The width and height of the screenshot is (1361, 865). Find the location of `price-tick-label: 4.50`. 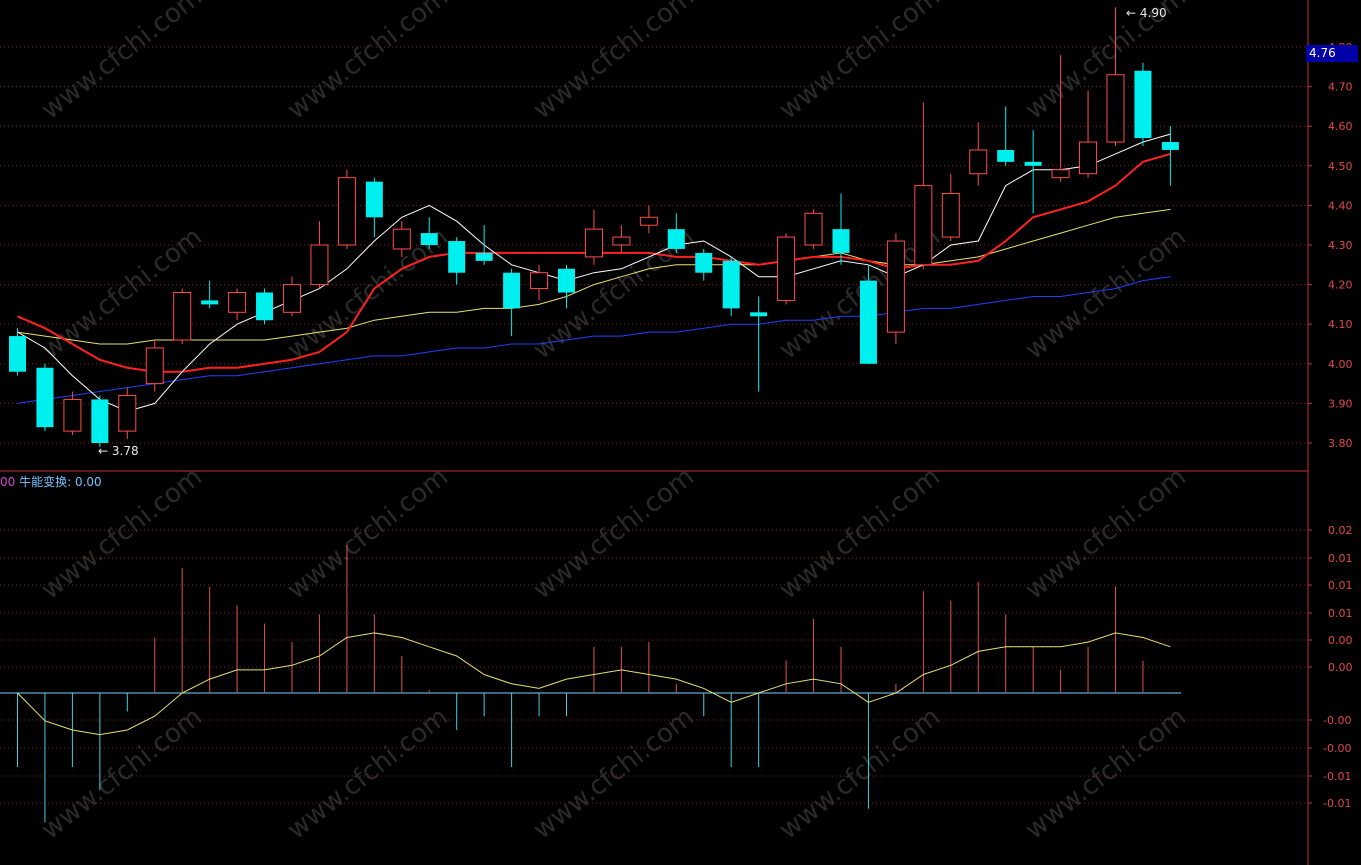

price-tick-label: 4.50 is located at coordinates (1340, 166).